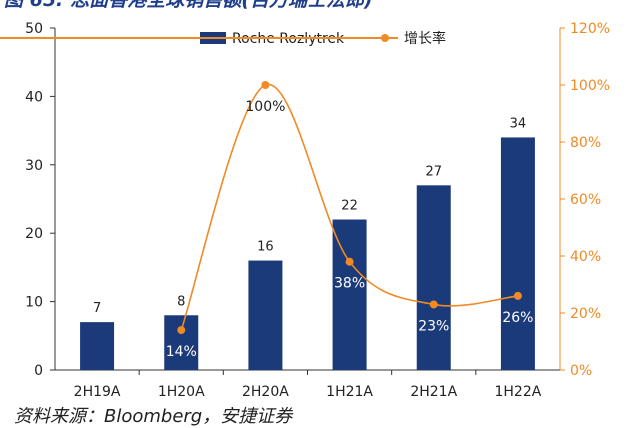 Image resolution: width=640 pixels, height=428 pixels. I want to click on y-right-tick-label: 60%, so click(585, 200).